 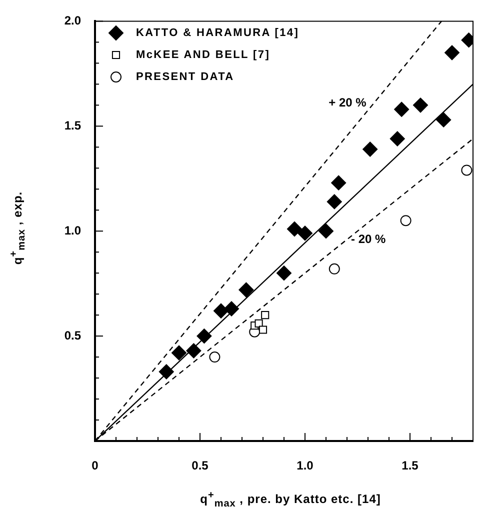 What do you see at coordinates (410, 465) in the screenshot?
I see `x-tick-label: 1.5` at bounding box center [410, 465].